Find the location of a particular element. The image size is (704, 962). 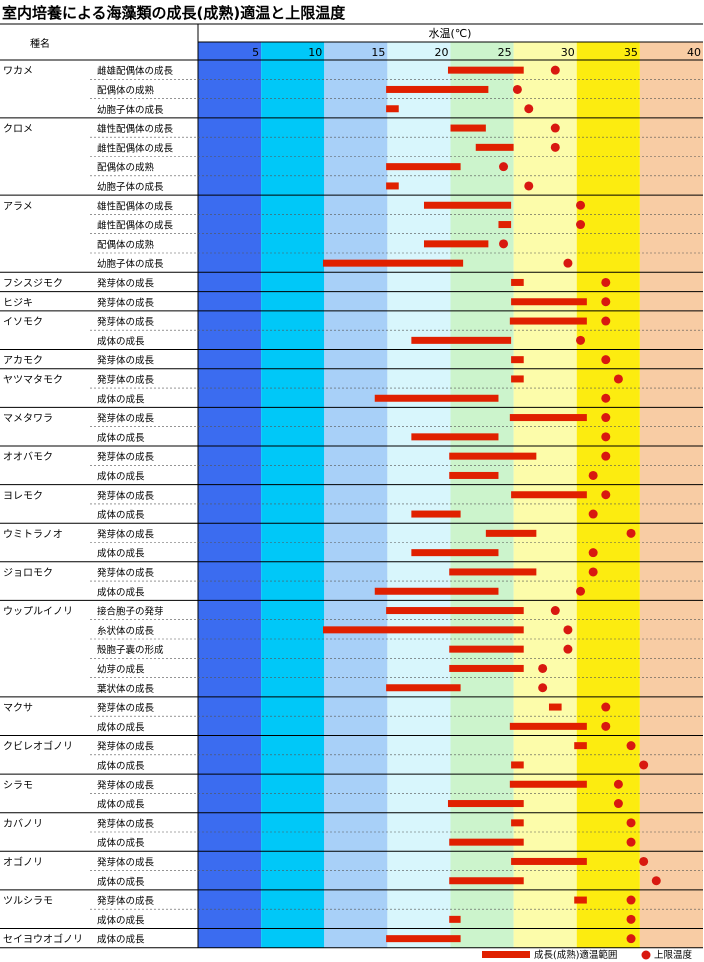

species-name: ウミトラノオ is located at coordinates (33, 534).